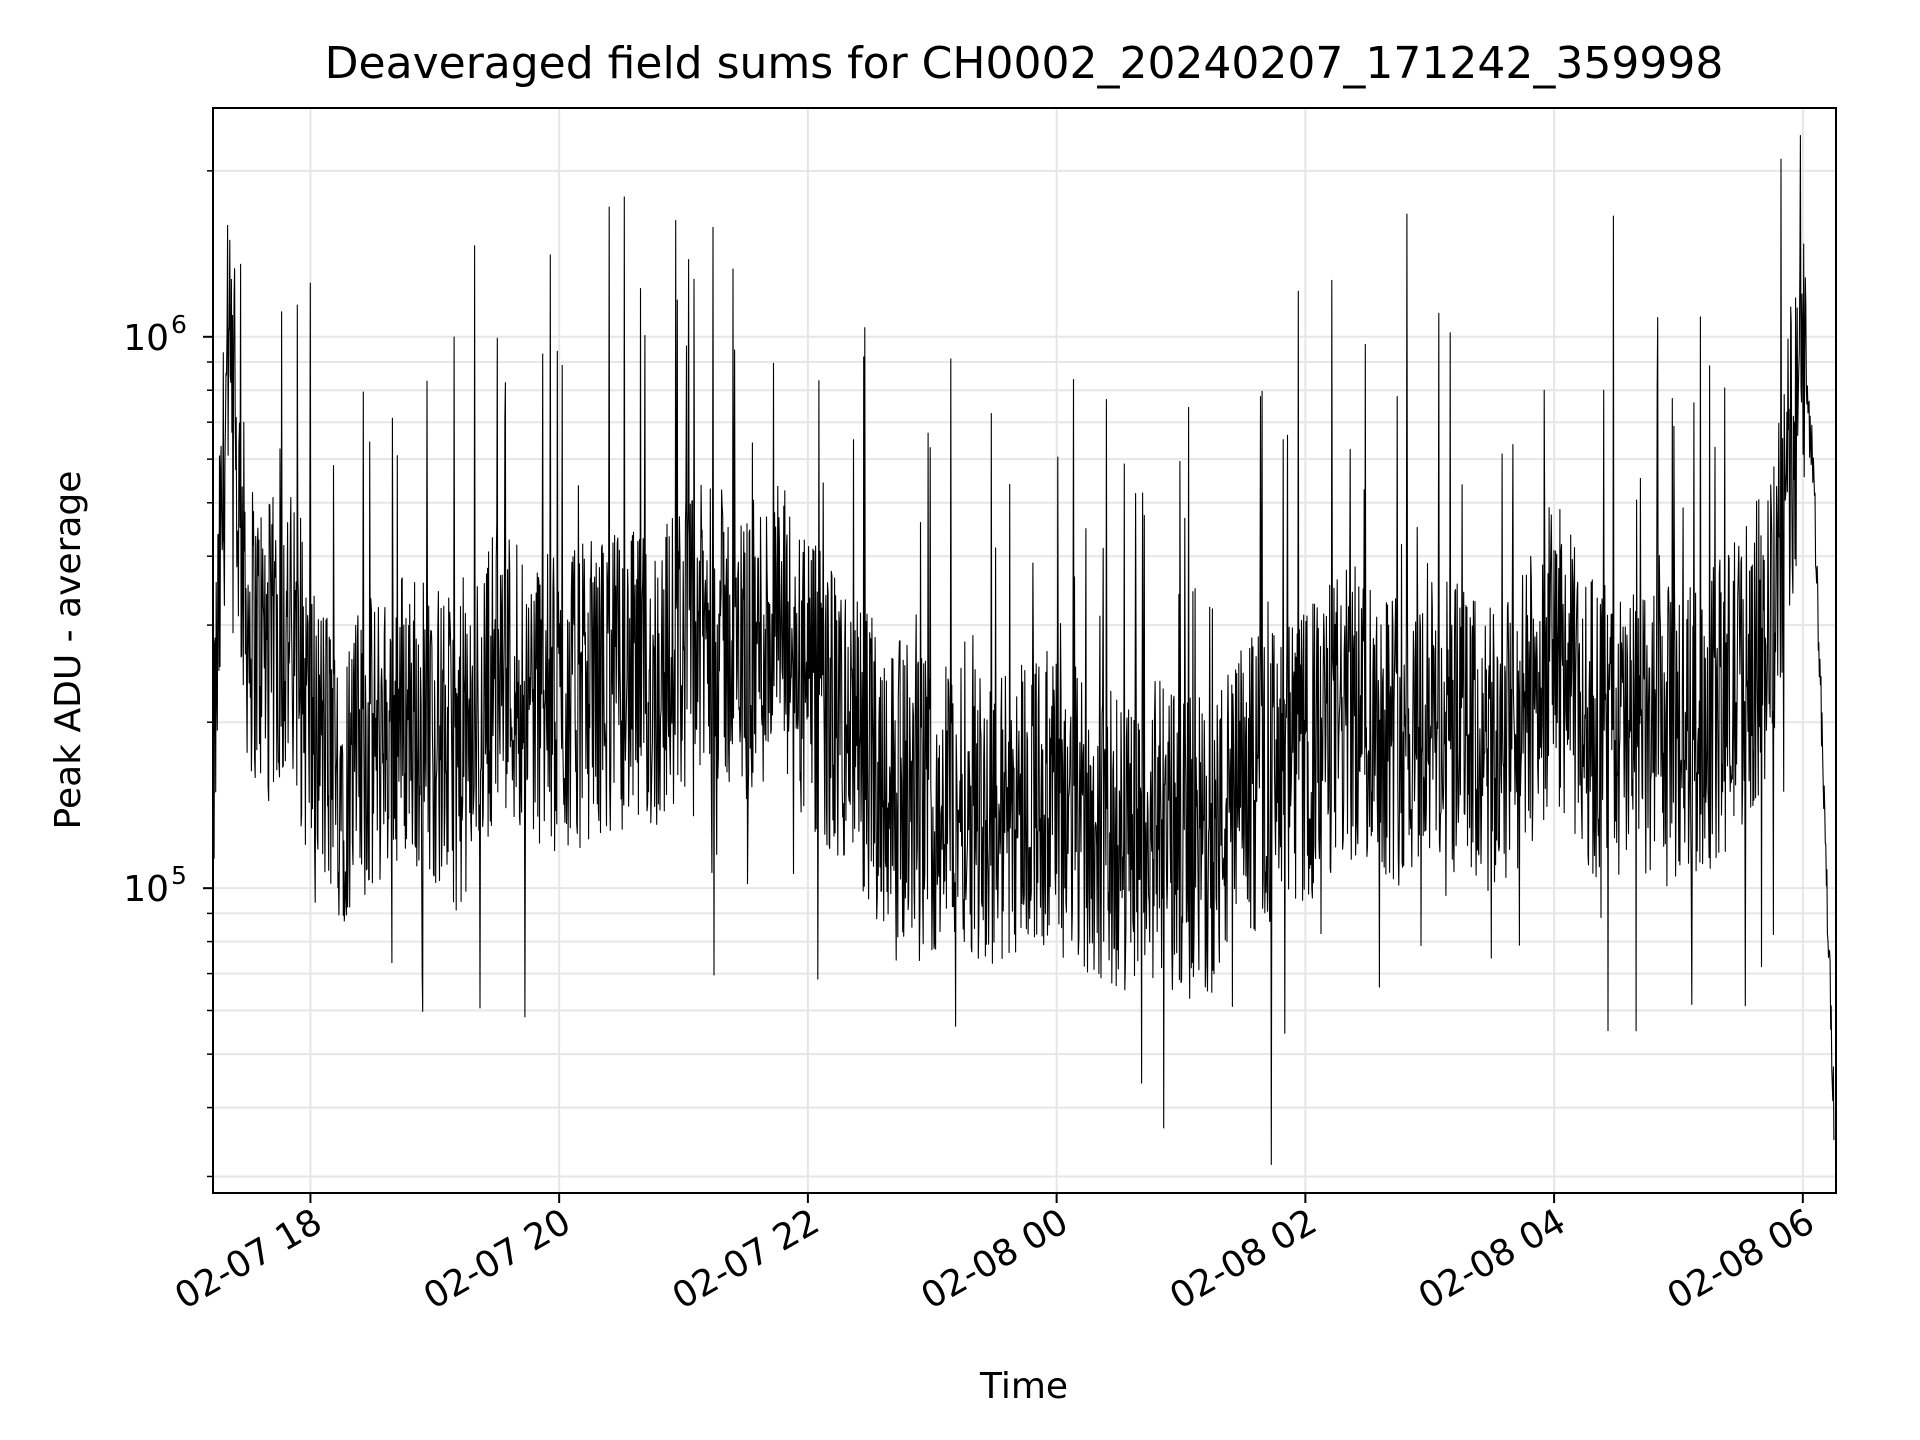 Image resolution: width=1920 pixels, height=1440 pixels. I want to click on y-tick-exponent: 5, so click(179, 875).